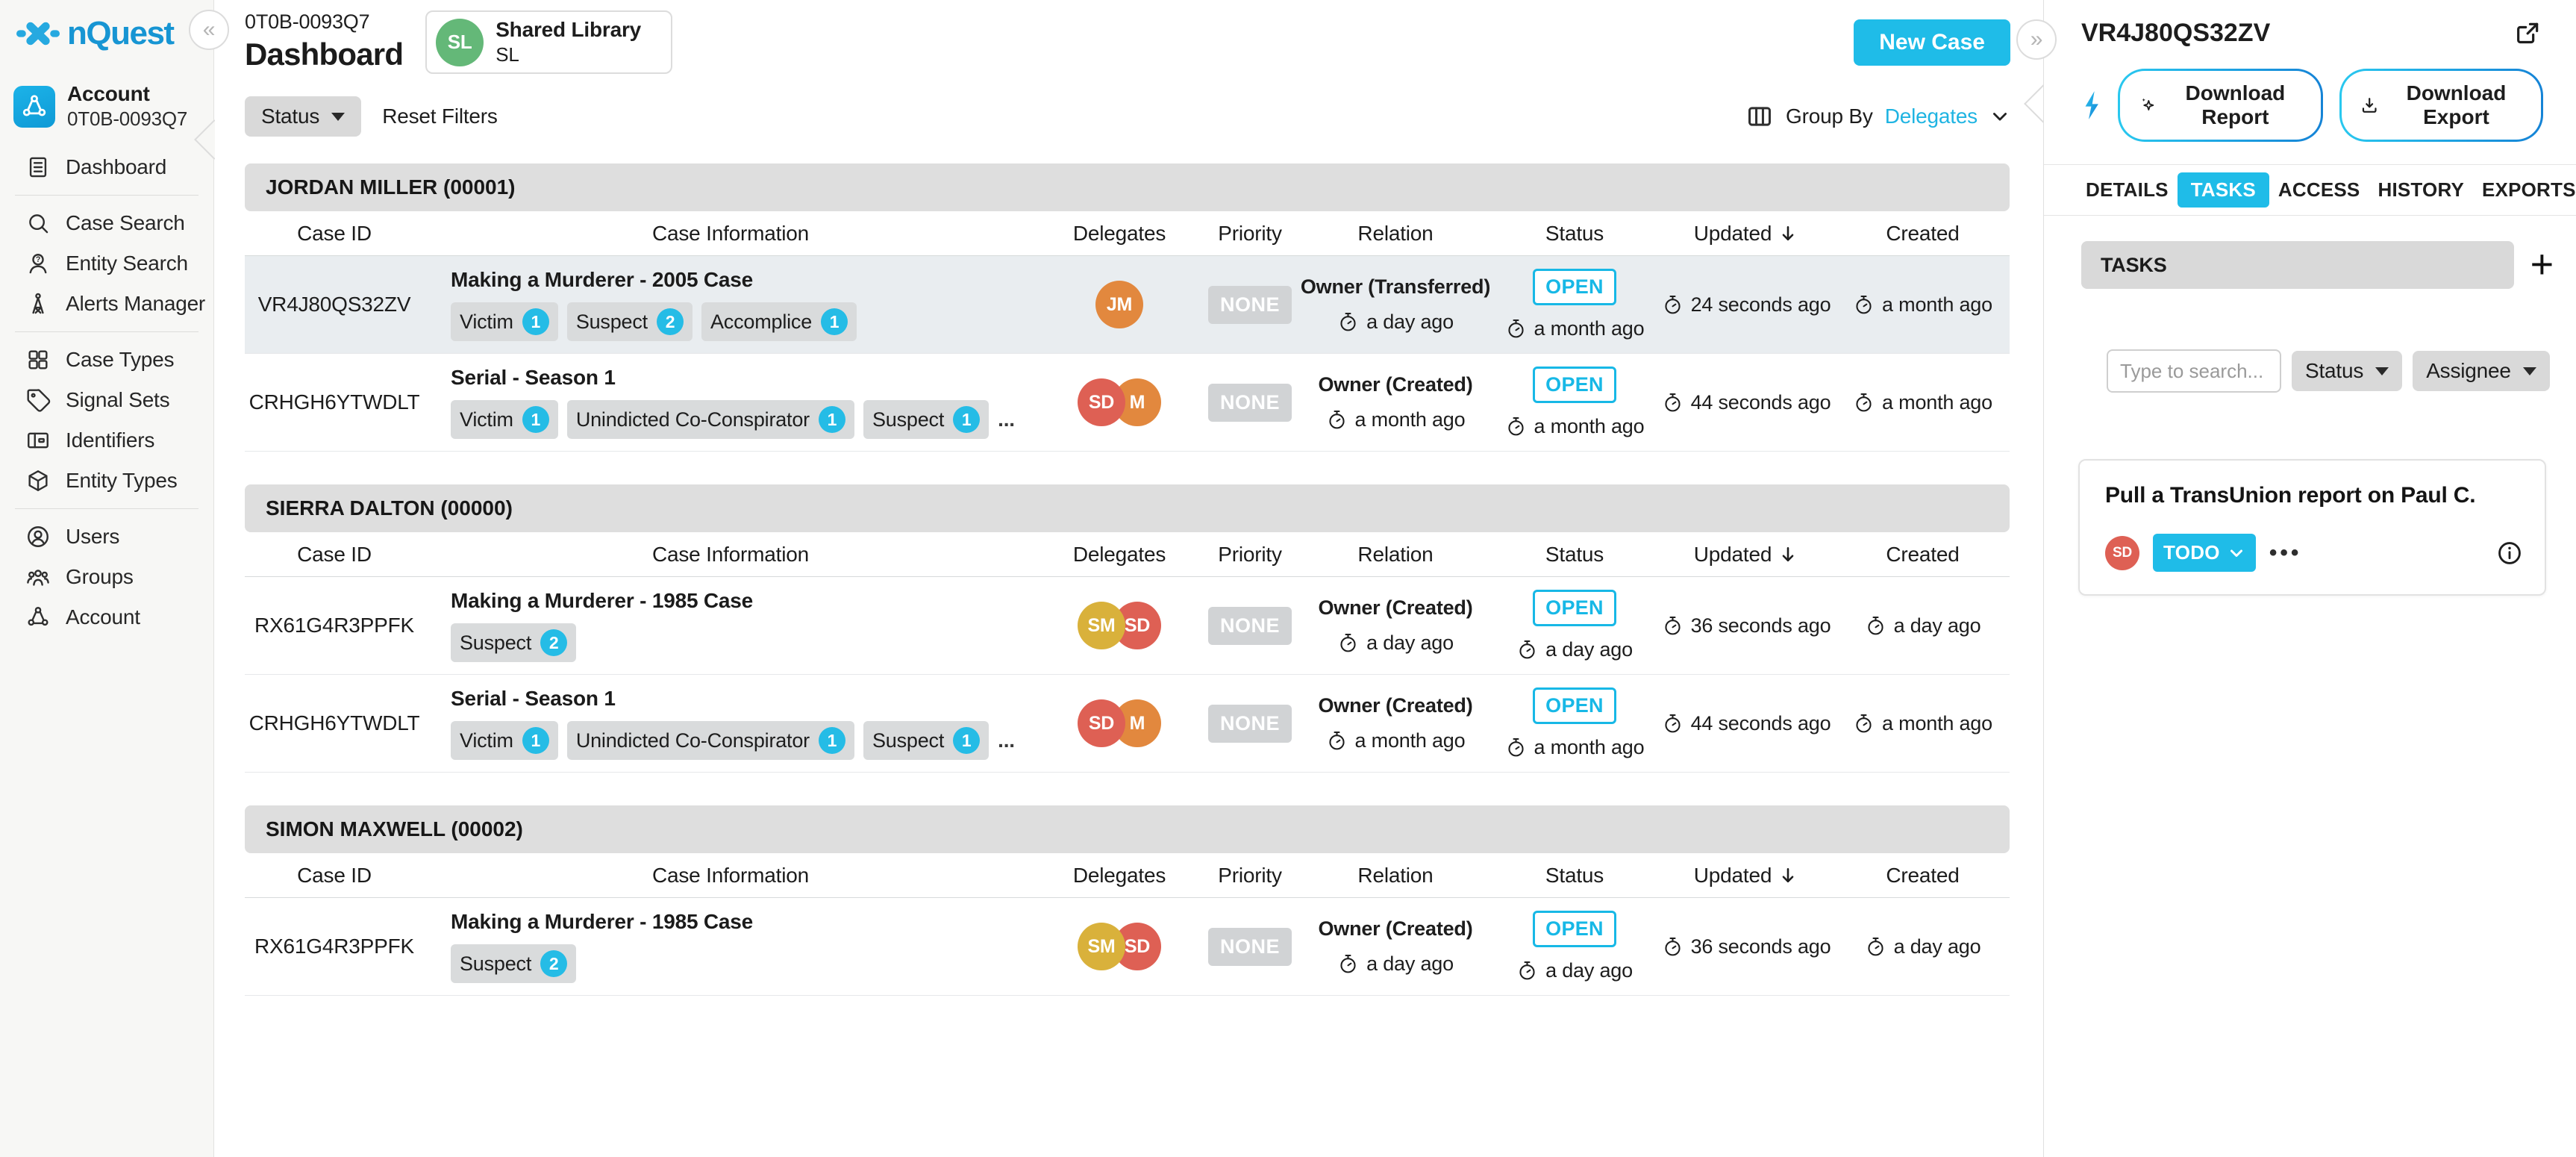  I want to click on case-id: CRHGH6YTWDLT, so click(334, 402).